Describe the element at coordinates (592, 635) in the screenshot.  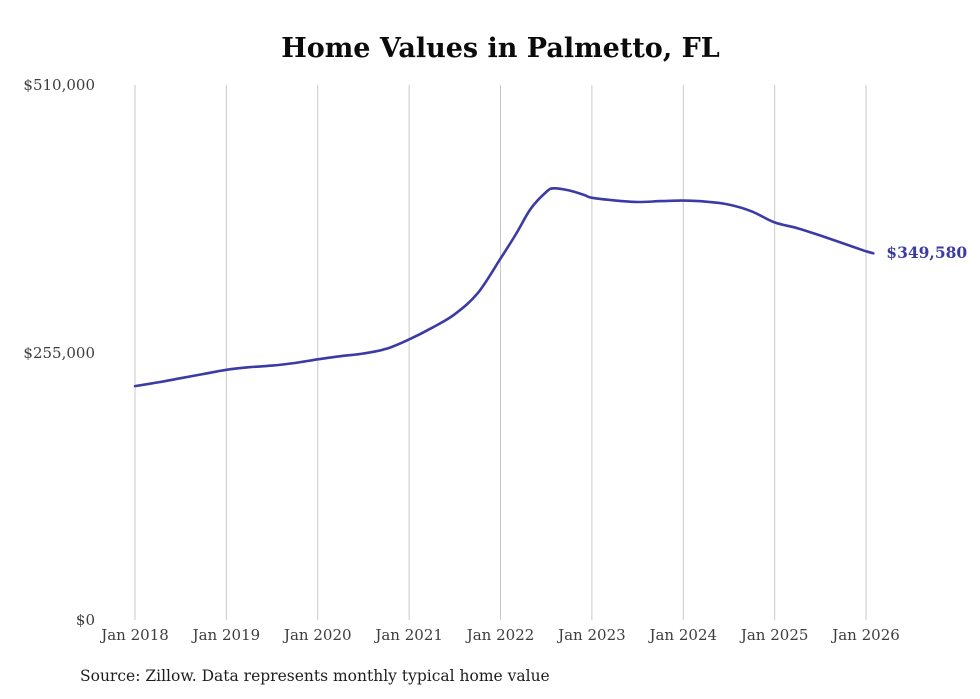
I see `x-axis-tick-label: Jan 2023` at that location.